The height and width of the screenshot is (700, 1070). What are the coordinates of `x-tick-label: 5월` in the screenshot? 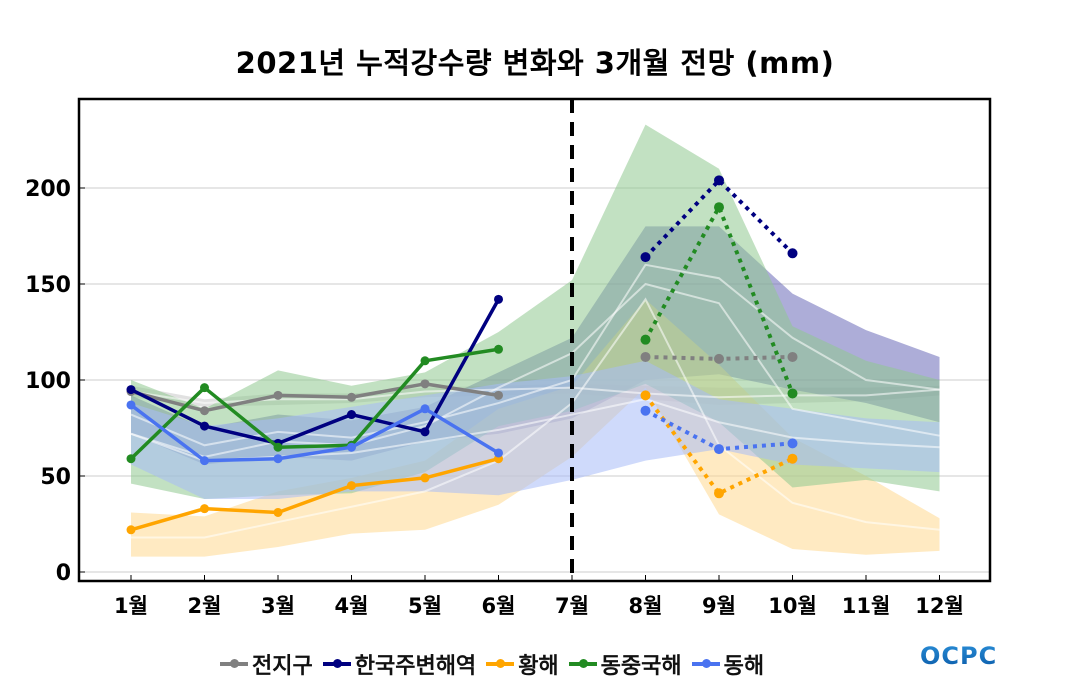 It's located at (425, 606).